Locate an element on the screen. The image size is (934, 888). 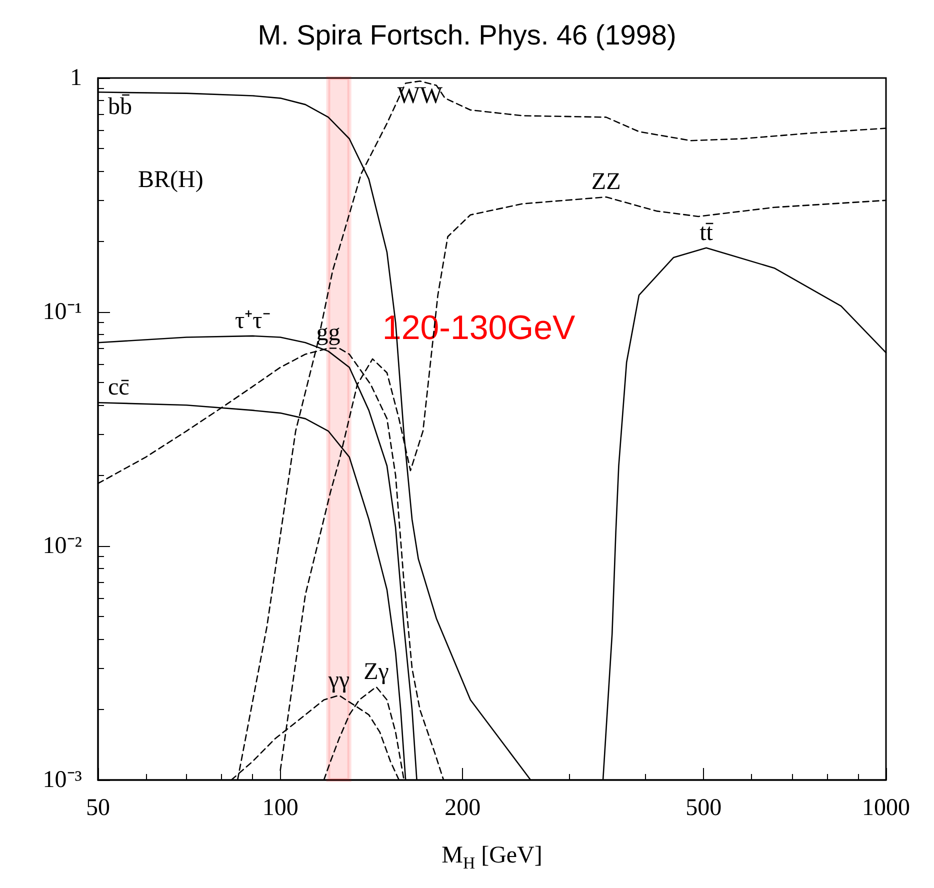
series-label: cc̄ is located at coordinates (119, 387).